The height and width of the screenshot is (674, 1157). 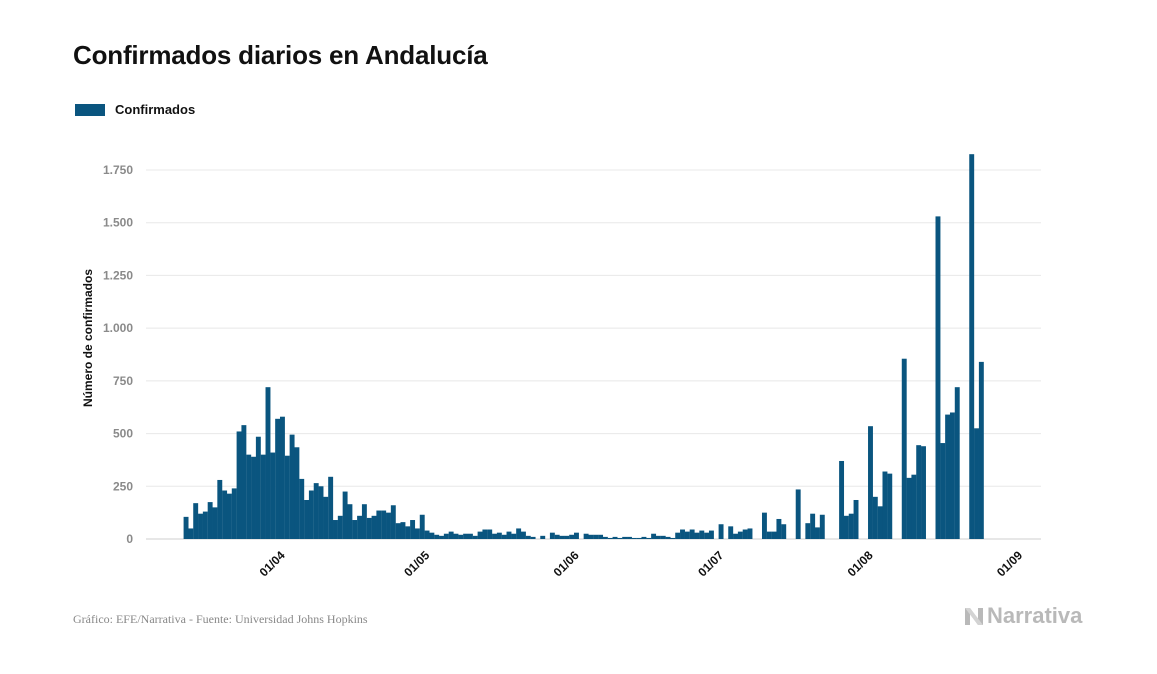 I want to click on y-axis-label: Número de confirmados, so click(x=88, y=338).